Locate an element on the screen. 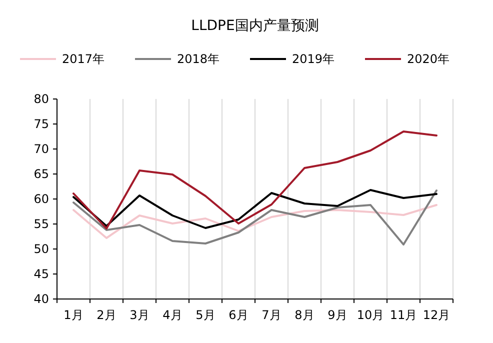 The image size is (493, 343). legend-label: 2018年 is located at coordinates (198, 59).